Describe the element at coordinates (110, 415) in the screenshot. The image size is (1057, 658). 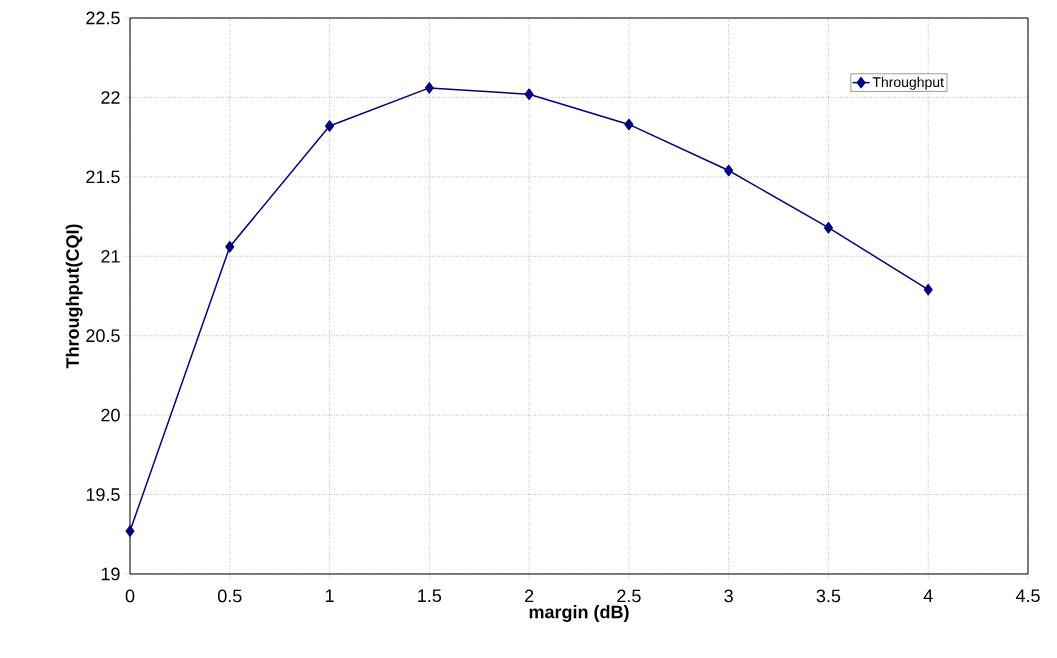
I see `y-tick-label: 20` at that location.